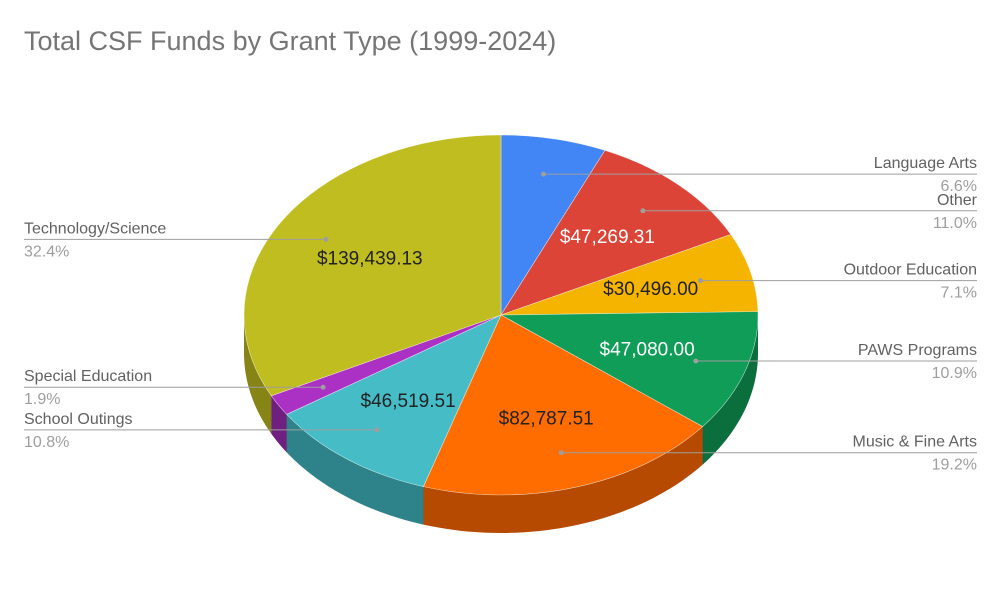 Image resolution: width=999 pixels, height=612 pixels. I want to click on slice-side-technology-science, so click(258, 374).